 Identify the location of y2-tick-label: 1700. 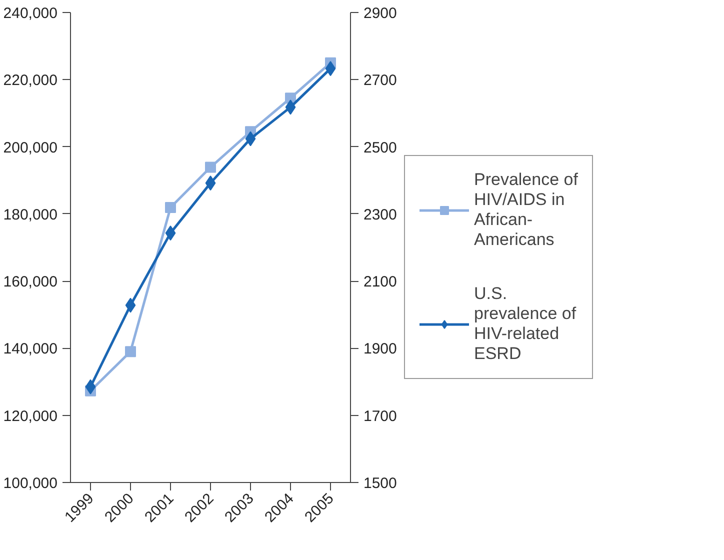
(380, 416).